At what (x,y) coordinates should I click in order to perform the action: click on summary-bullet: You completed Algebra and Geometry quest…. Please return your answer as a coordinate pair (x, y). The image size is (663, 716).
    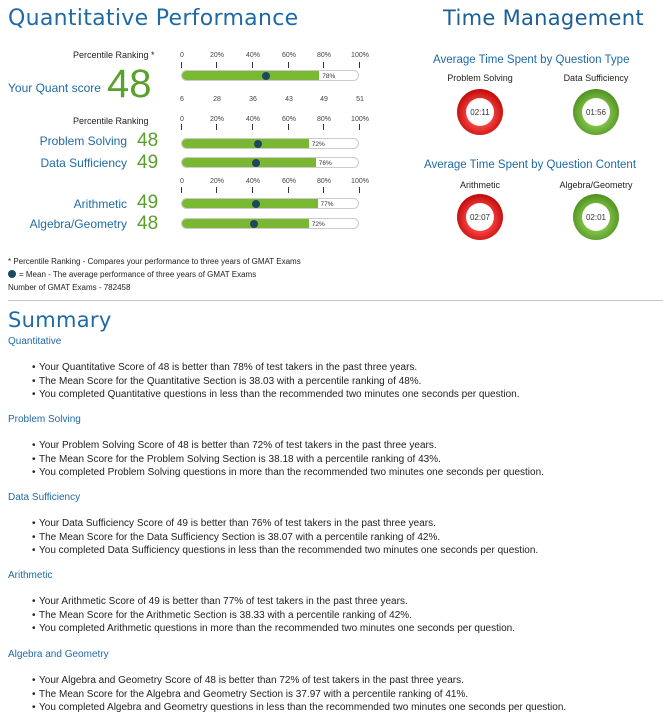
    Looking at the image, I should click on (299, 708).